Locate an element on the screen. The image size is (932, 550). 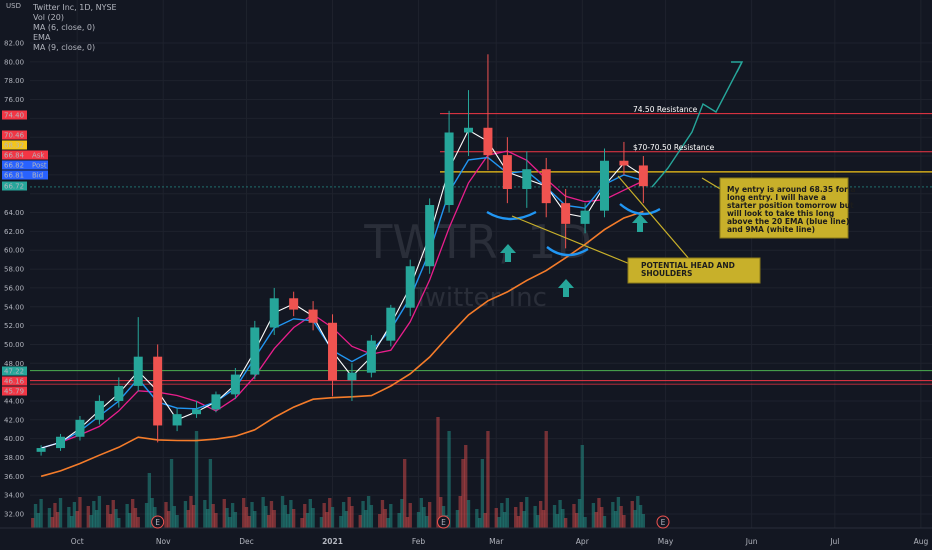
time-tick-label: Nov is located at coordinates (163, 541).